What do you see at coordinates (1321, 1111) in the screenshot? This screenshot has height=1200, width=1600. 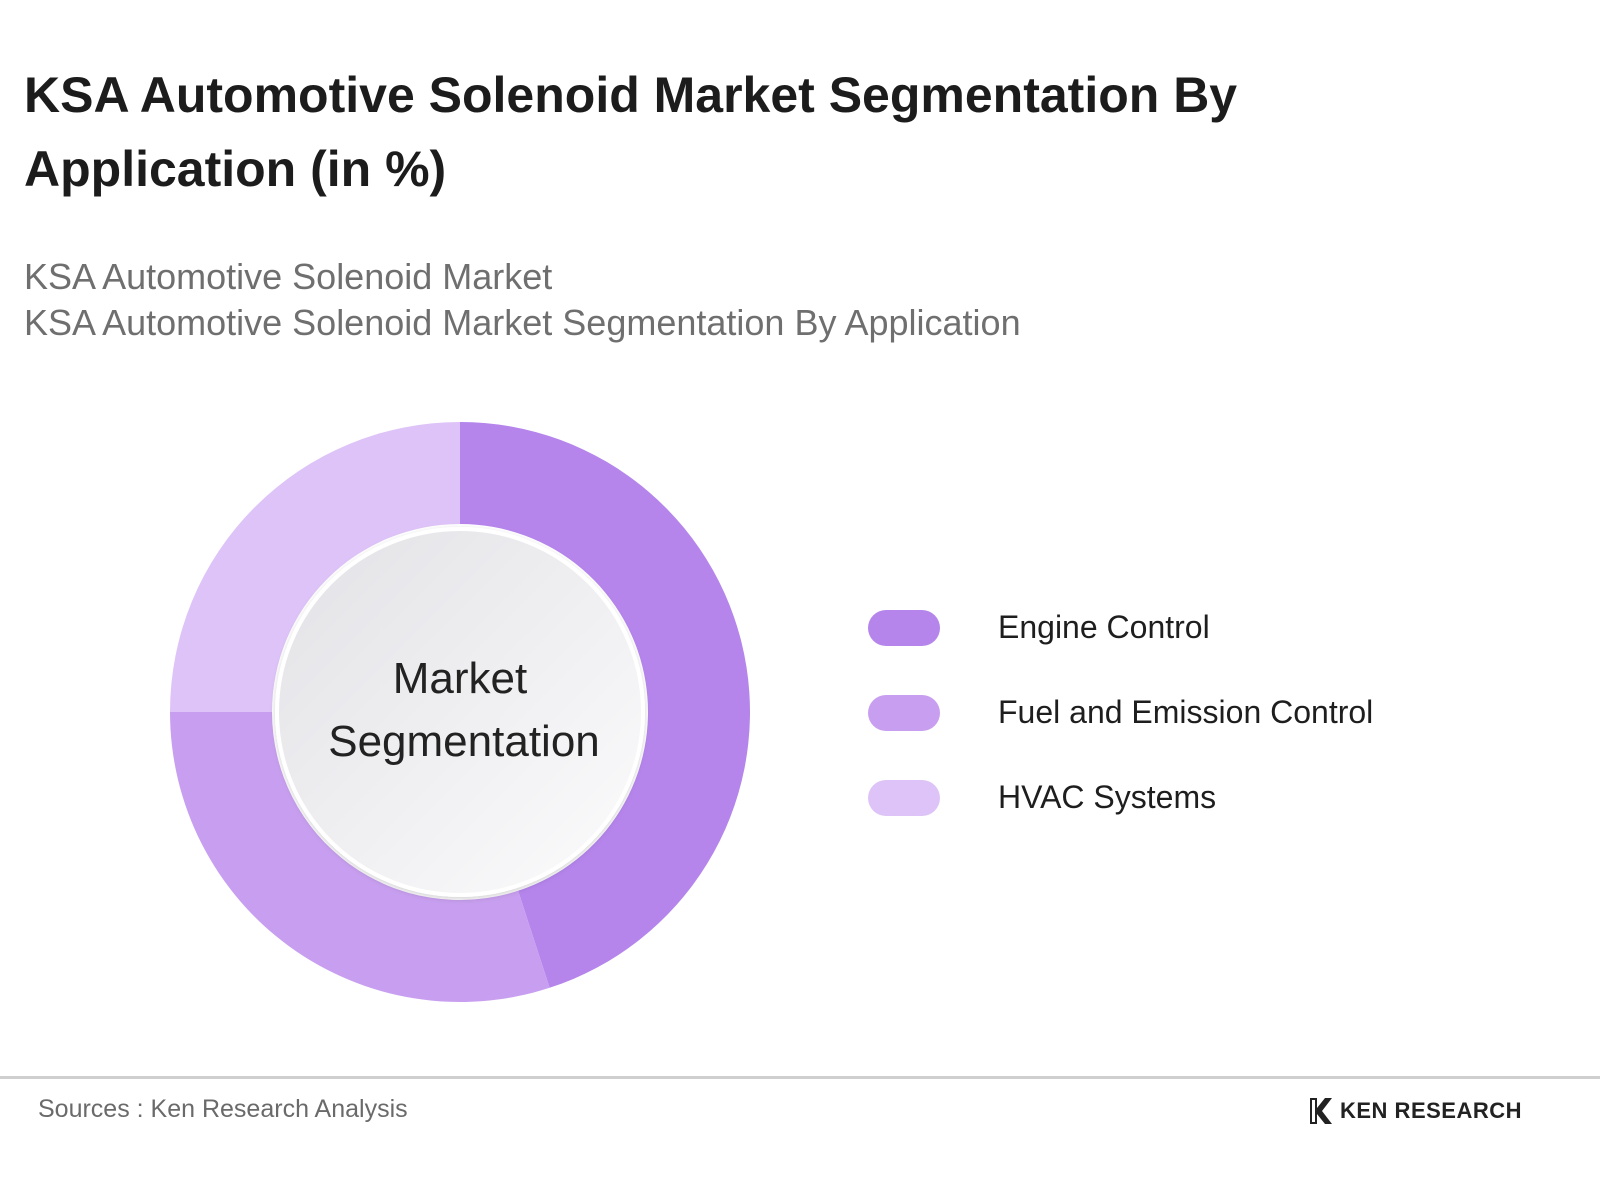 I see `ken-research-logo-icon` at bounding box center [1321, 1111].